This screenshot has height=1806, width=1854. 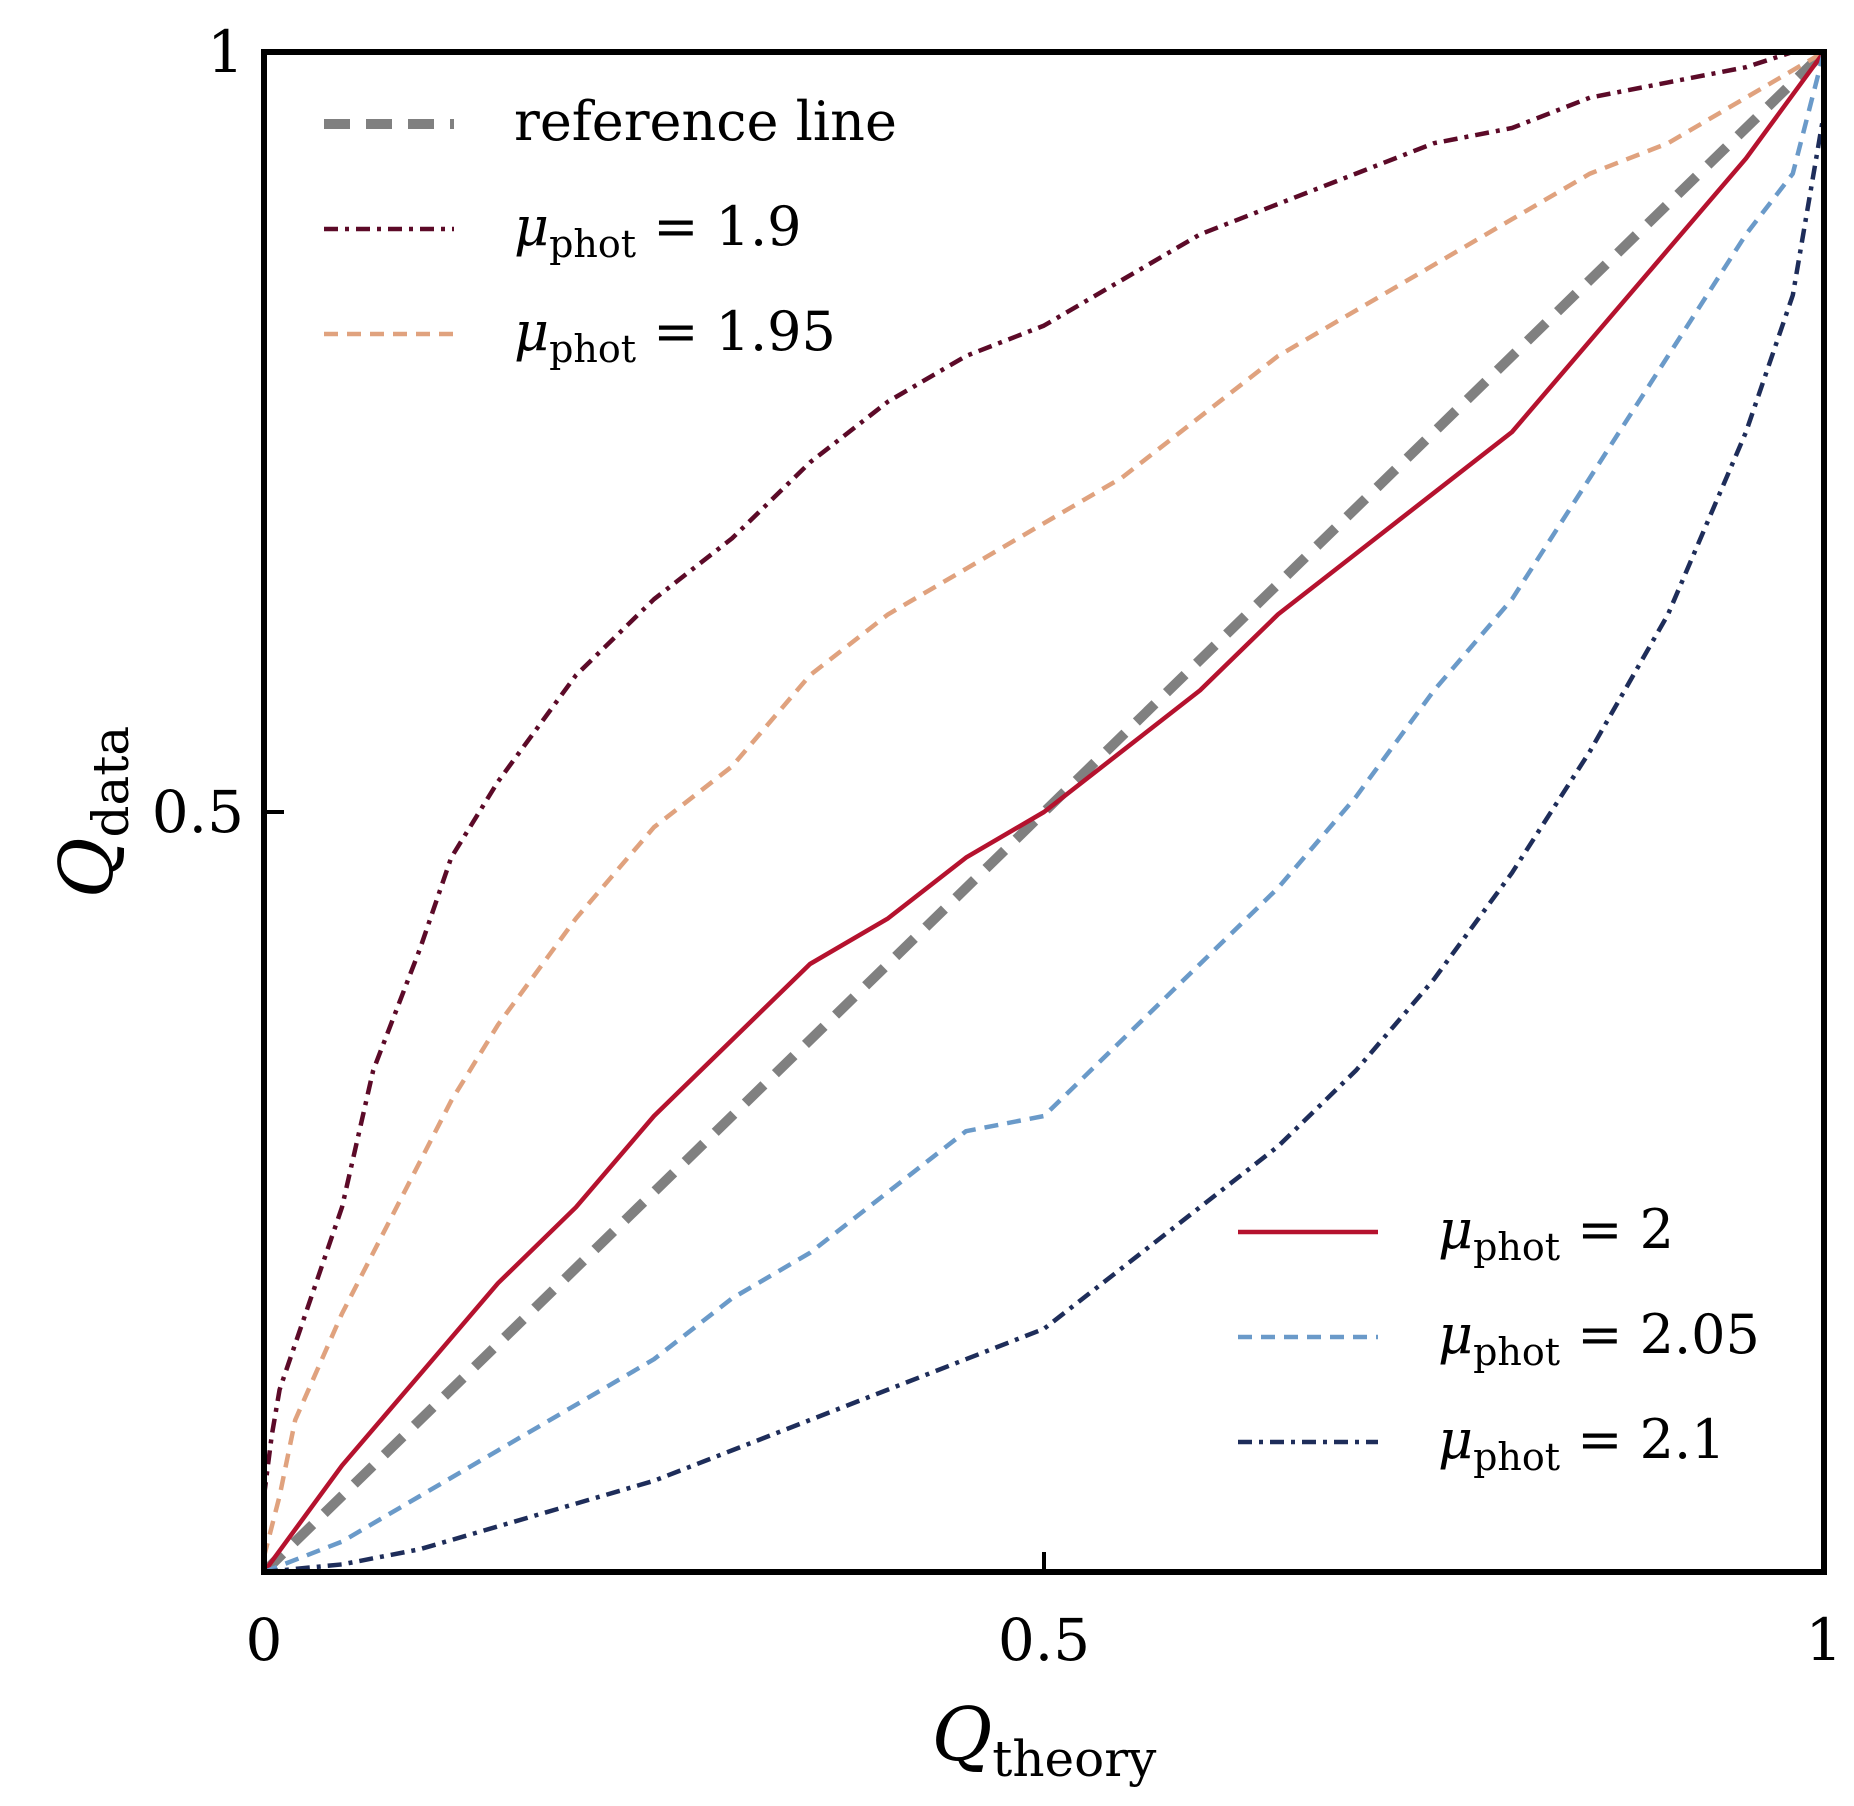 What do you see at coordinates (1045, 1740) in the screenshot?
I see `x-axis-label: Qtheory` at bounding box center [1045, 1740].